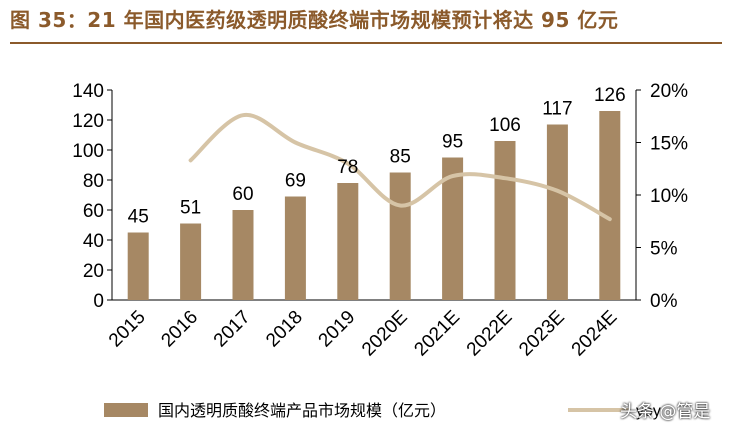  What do you see at coordinates (542, 334) in the screenshot?
I see `x-tick-label: 2023E` at bounding box center [542, 334].